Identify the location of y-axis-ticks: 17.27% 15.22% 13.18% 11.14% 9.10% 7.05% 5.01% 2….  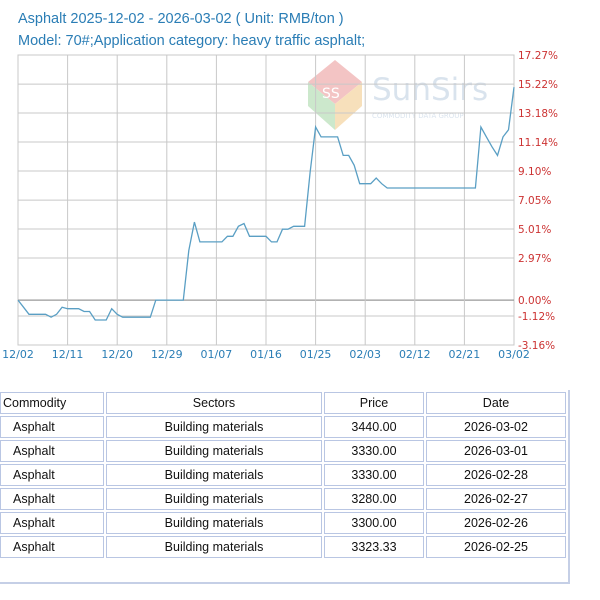
(538, 201).